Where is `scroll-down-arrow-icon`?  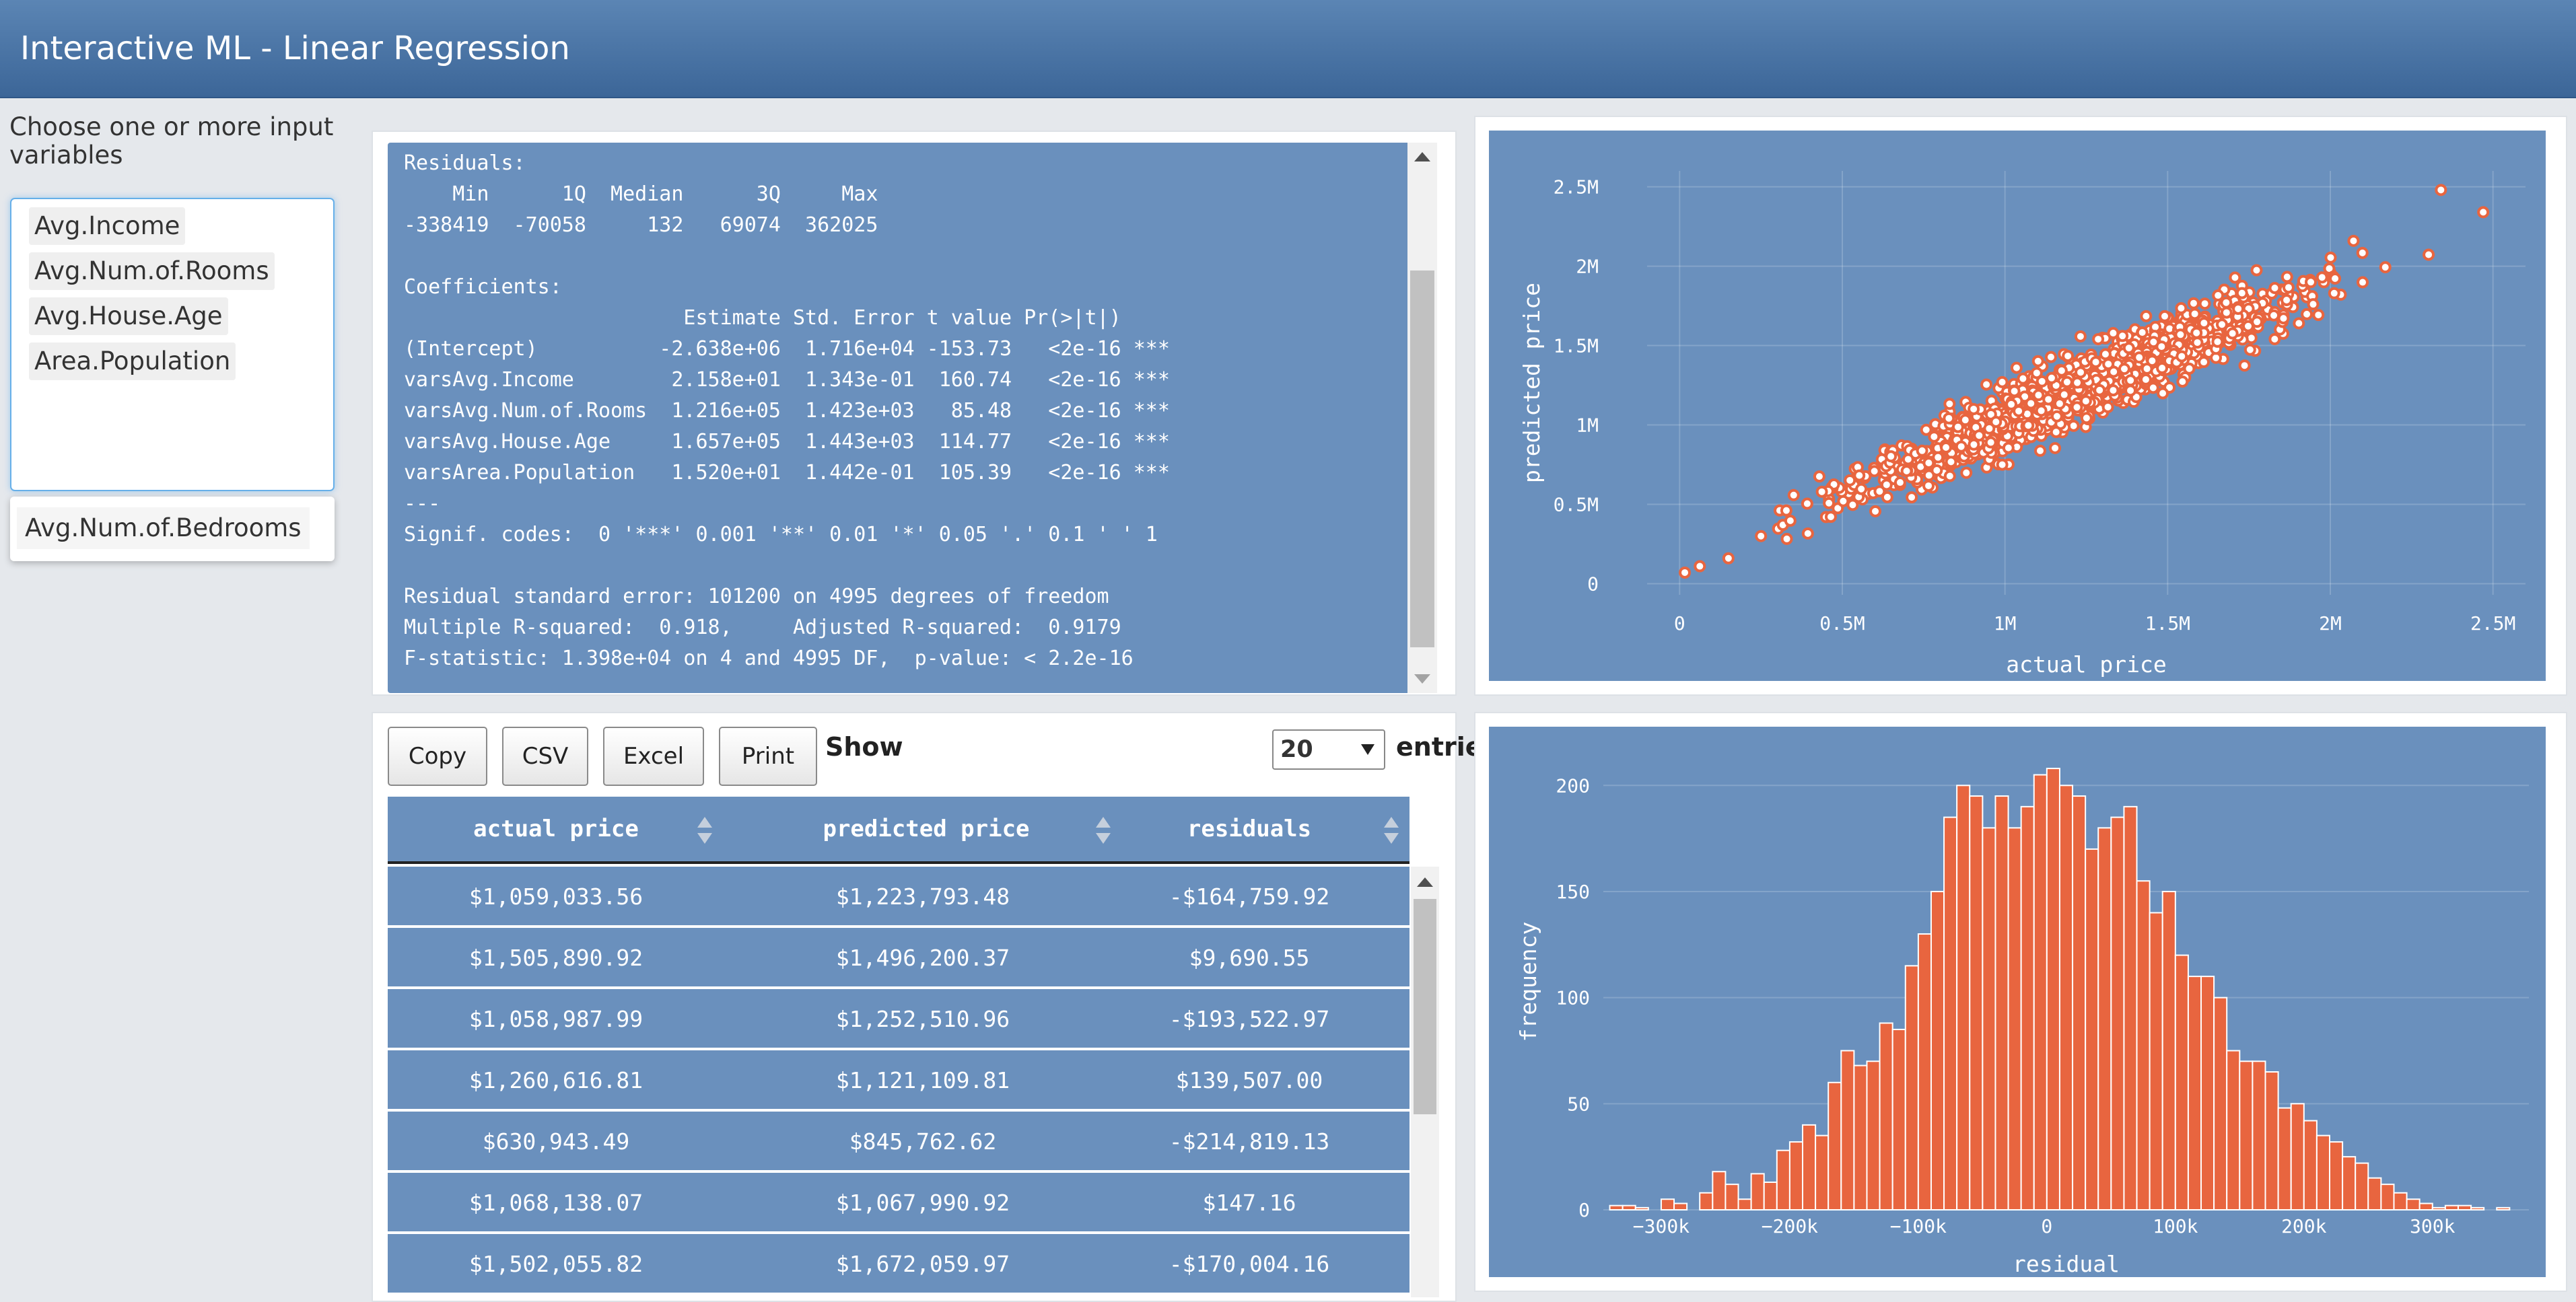
scroll-down-arrow-icon is located at coordinates (1422, 679).